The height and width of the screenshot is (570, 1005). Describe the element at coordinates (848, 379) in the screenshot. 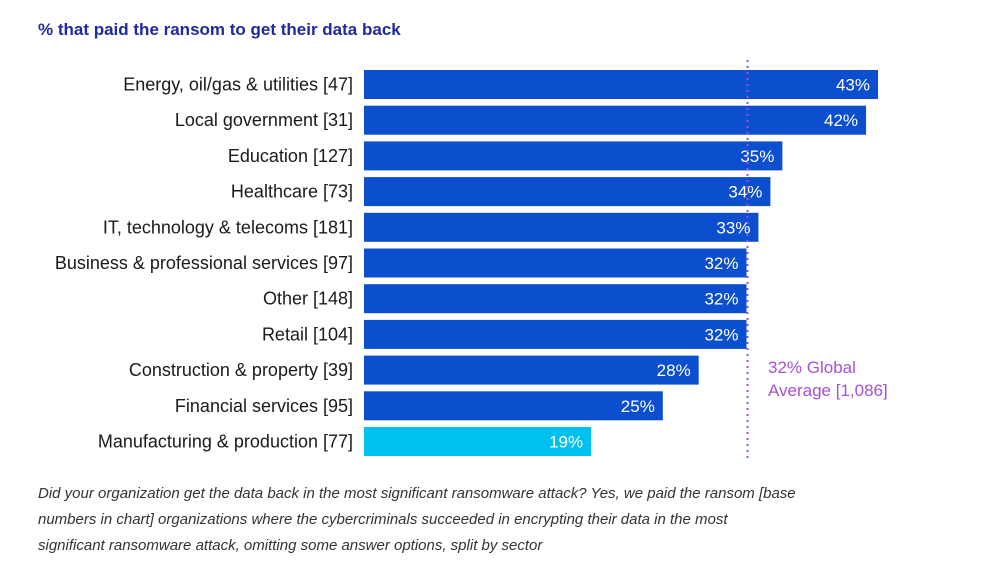

I see `global-average-annotation: 32% Global Average [1,086]` at that location.